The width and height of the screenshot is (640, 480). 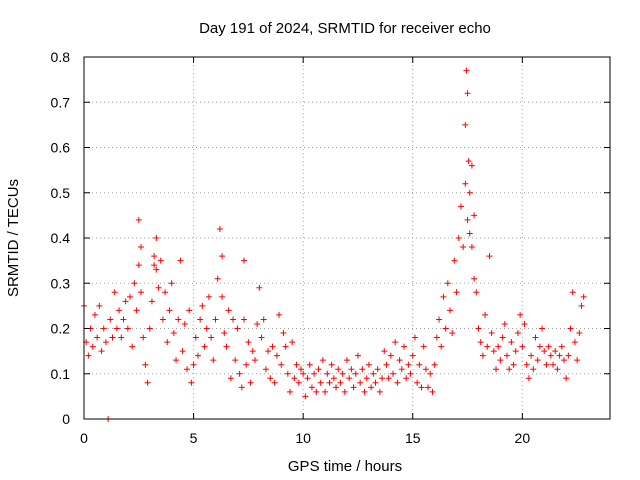 I want to click on x-tick-label: 10, so click(x=303, y=438).